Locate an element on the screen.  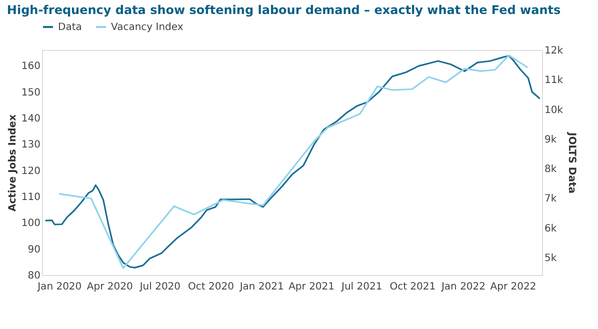
y-tick-label: 130 is located at coordinates (30, 145).